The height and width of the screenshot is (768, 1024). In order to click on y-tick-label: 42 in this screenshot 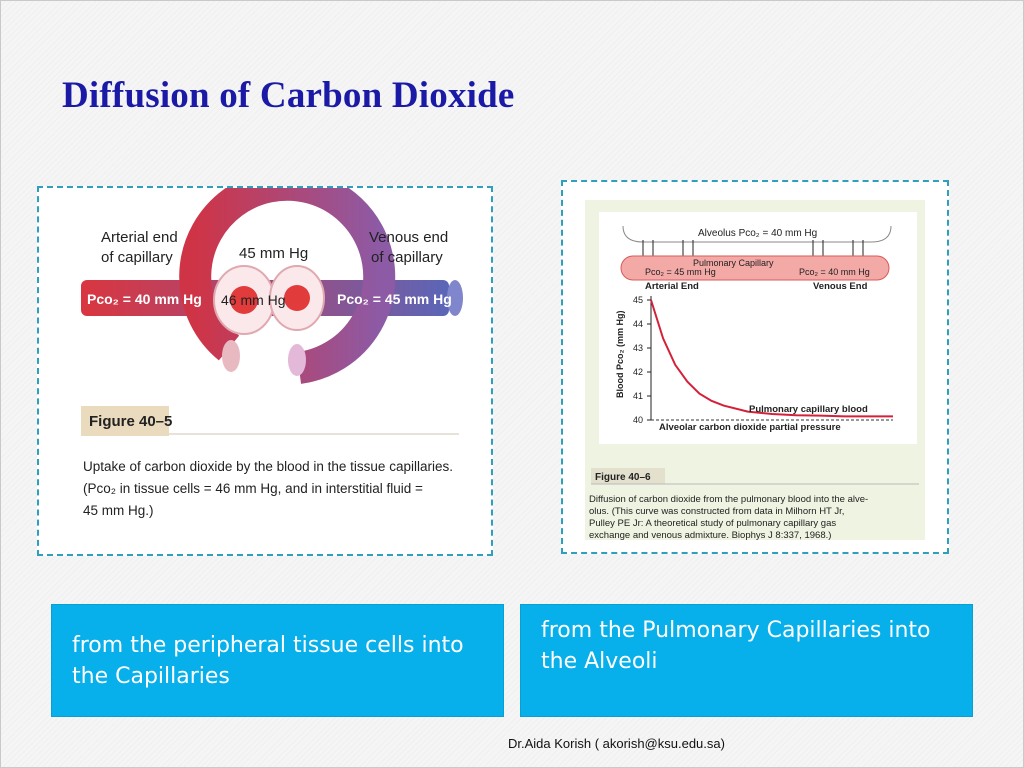, I will do `click(638, 372)`.